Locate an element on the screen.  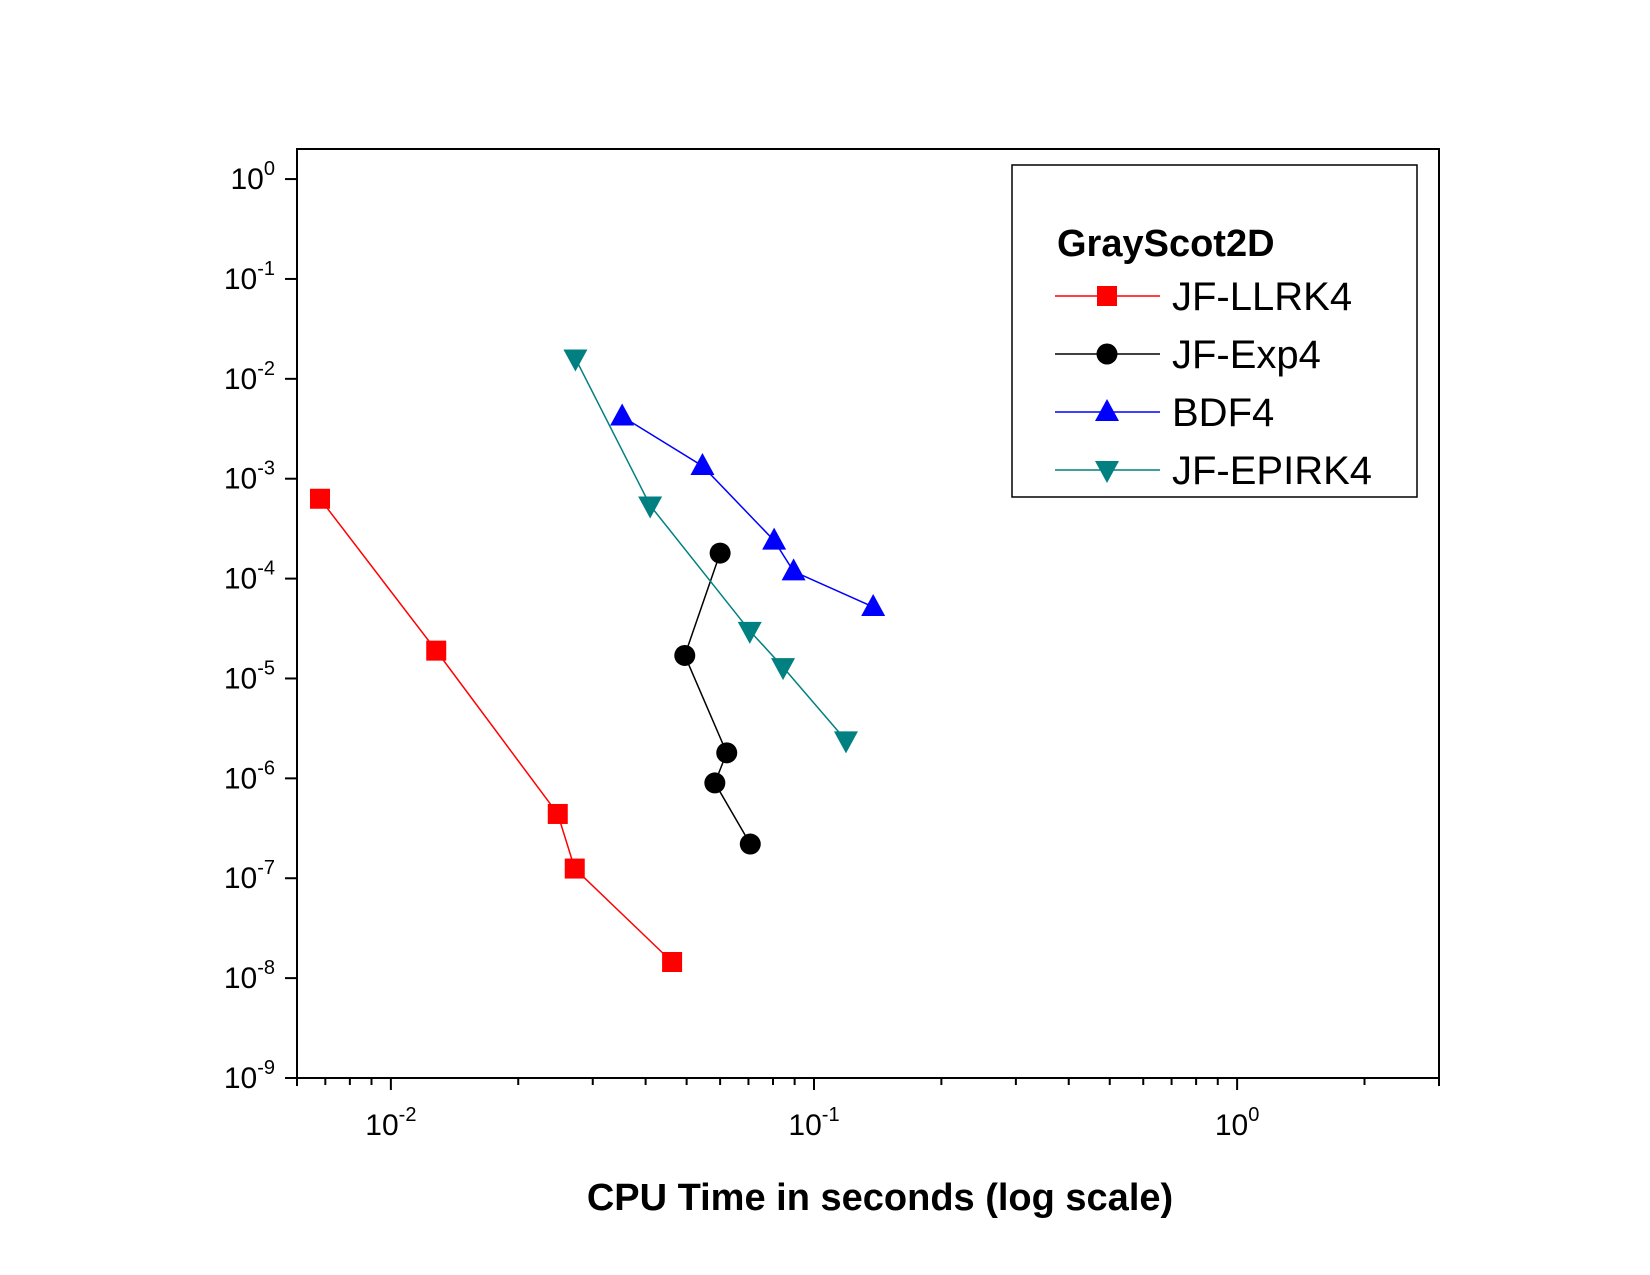
series-line-bdf4 is located at coordinates (747, 511).